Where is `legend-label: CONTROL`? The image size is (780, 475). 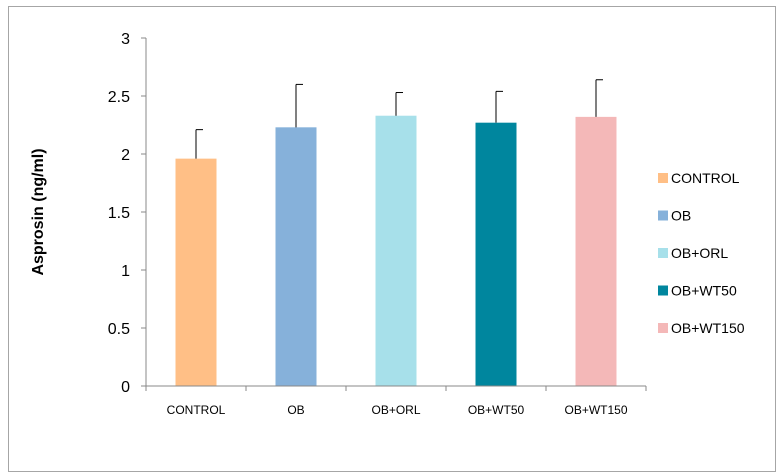
legend-label: CONTROL is located at coordinates (705, 178).